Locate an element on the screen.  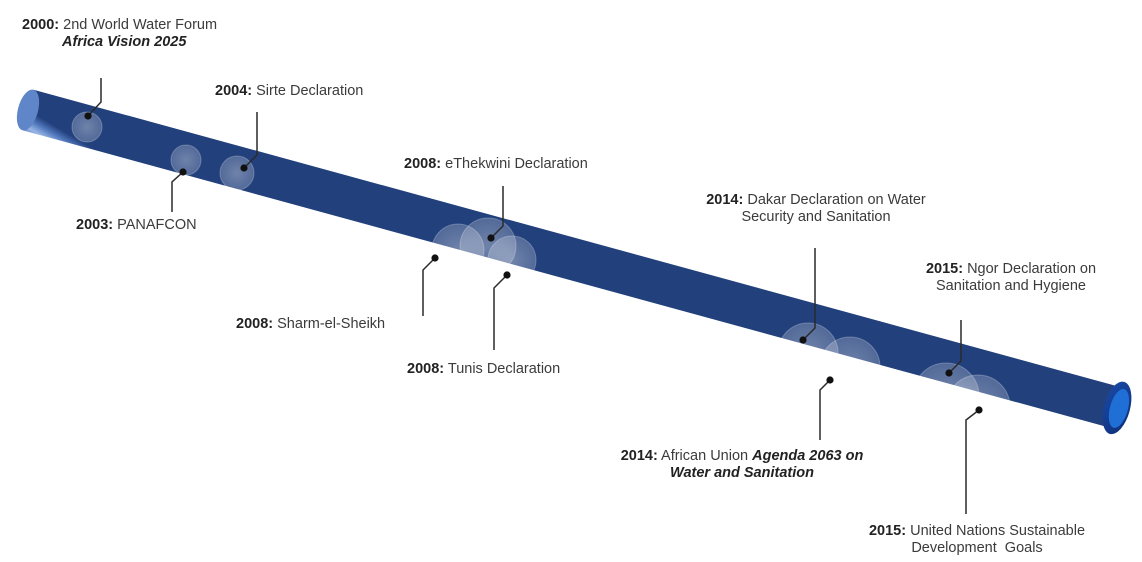
bubble-2000 is located at coordinates (87, 127).